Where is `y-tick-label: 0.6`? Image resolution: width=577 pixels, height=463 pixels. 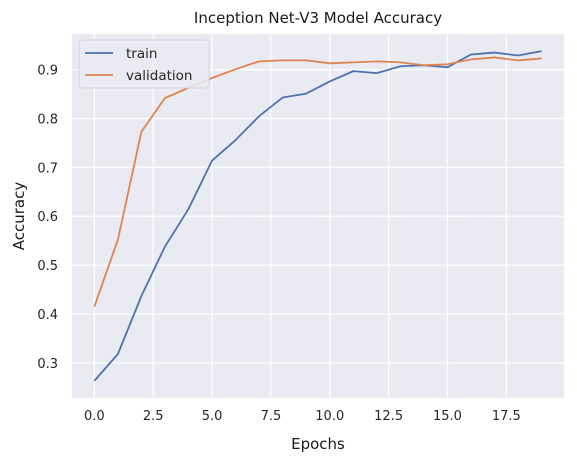
y-tick-label: 0.6 is located at coordinates (47, 217).